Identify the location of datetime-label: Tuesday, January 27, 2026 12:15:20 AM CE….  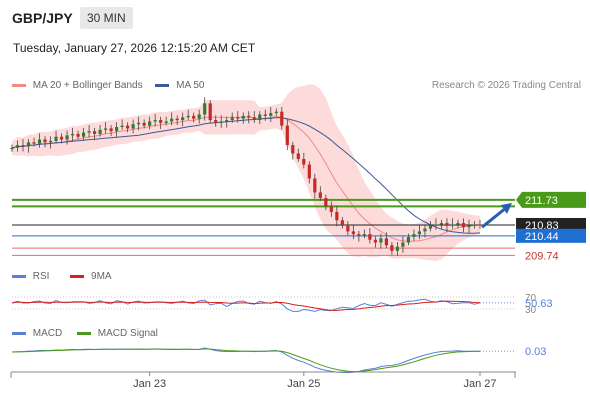
(134, 48).